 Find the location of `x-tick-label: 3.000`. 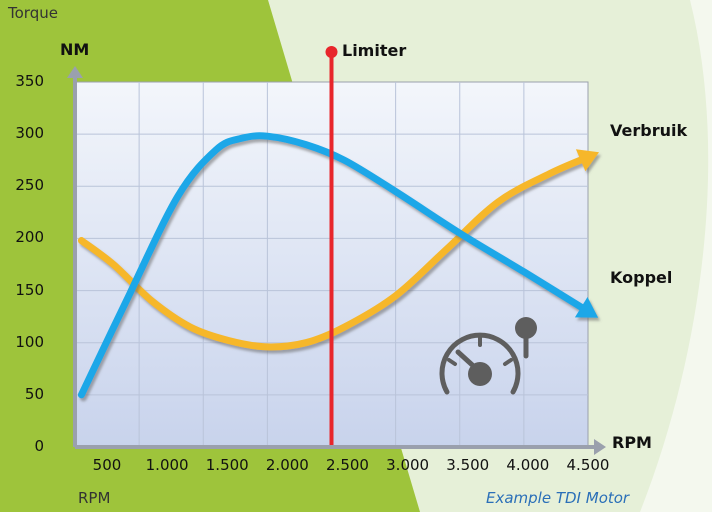

x-tick-label: 3.000 is located at coordinates (408, 465).